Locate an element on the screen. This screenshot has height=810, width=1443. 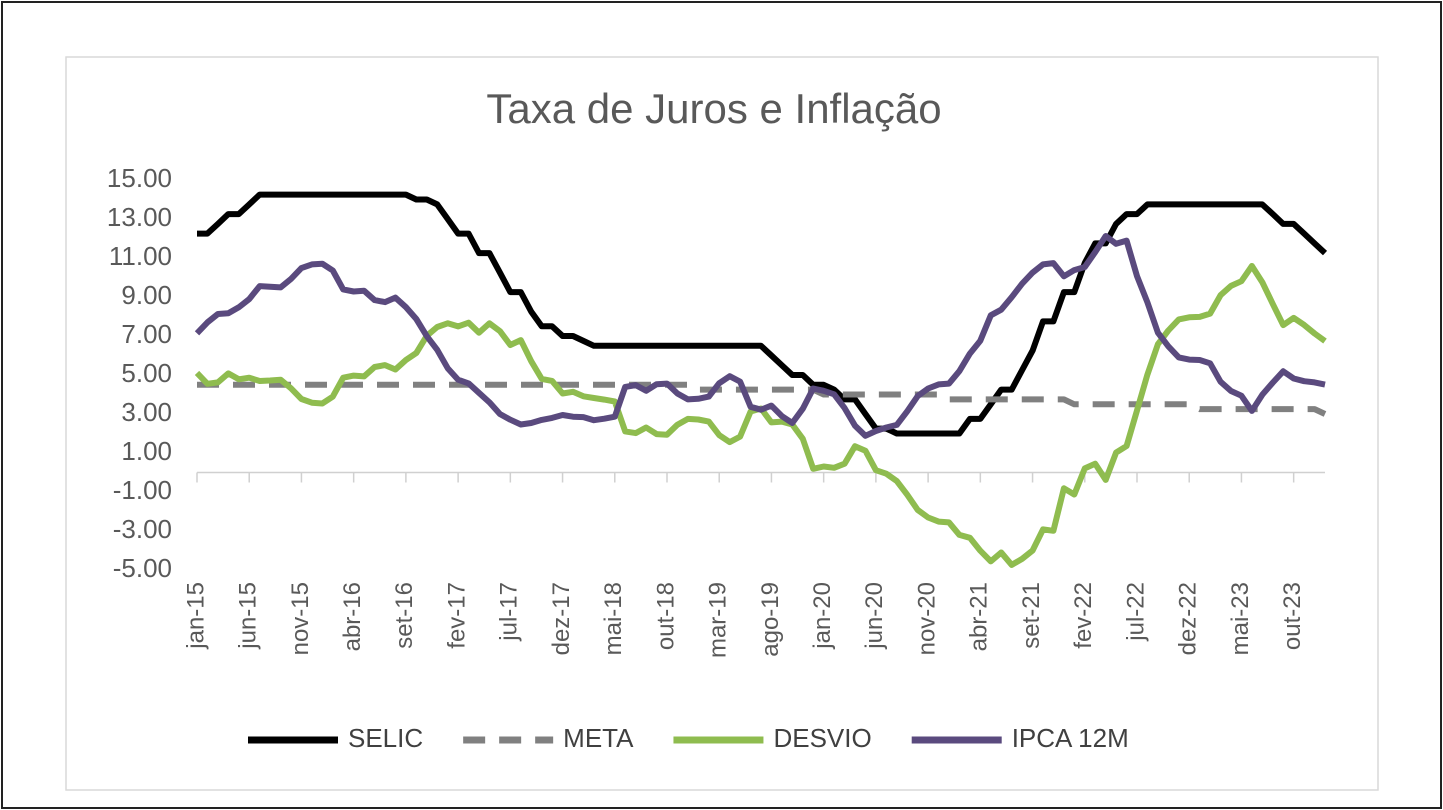
x-tick-label: mar-19 is located at coordinates (718, 620).